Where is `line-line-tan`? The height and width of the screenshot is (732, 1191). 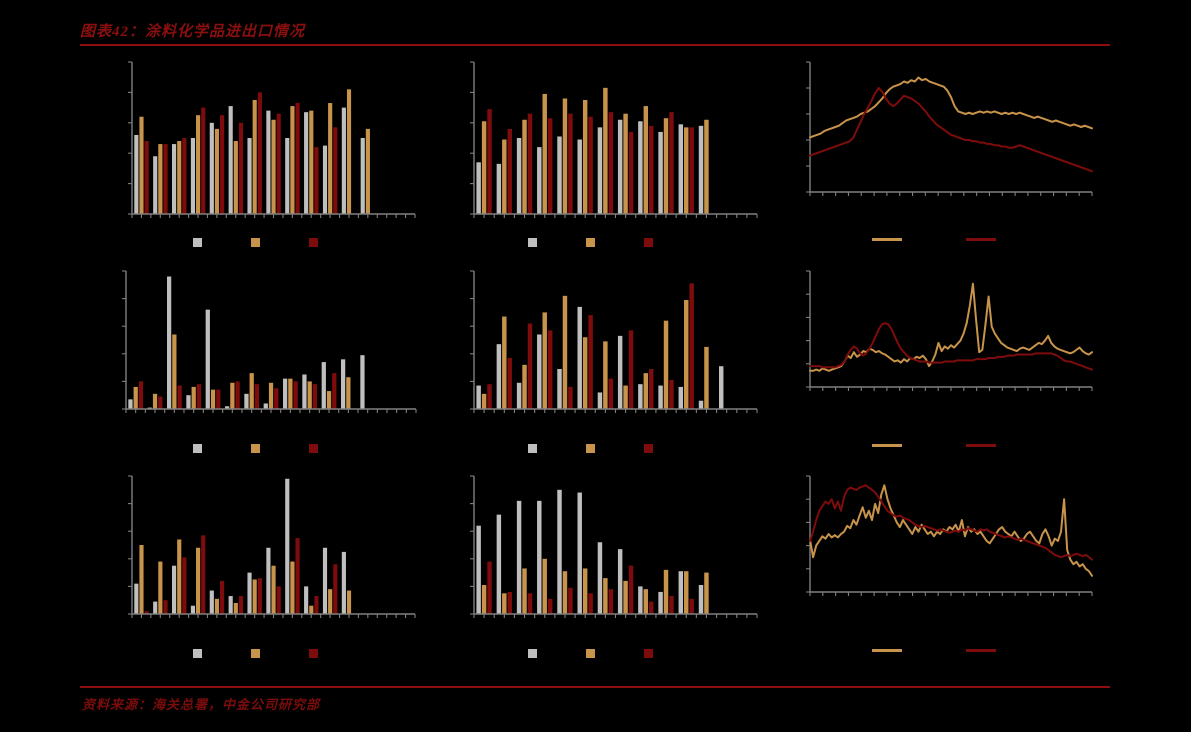
line-line-tan is located at coordinates (951, 530).